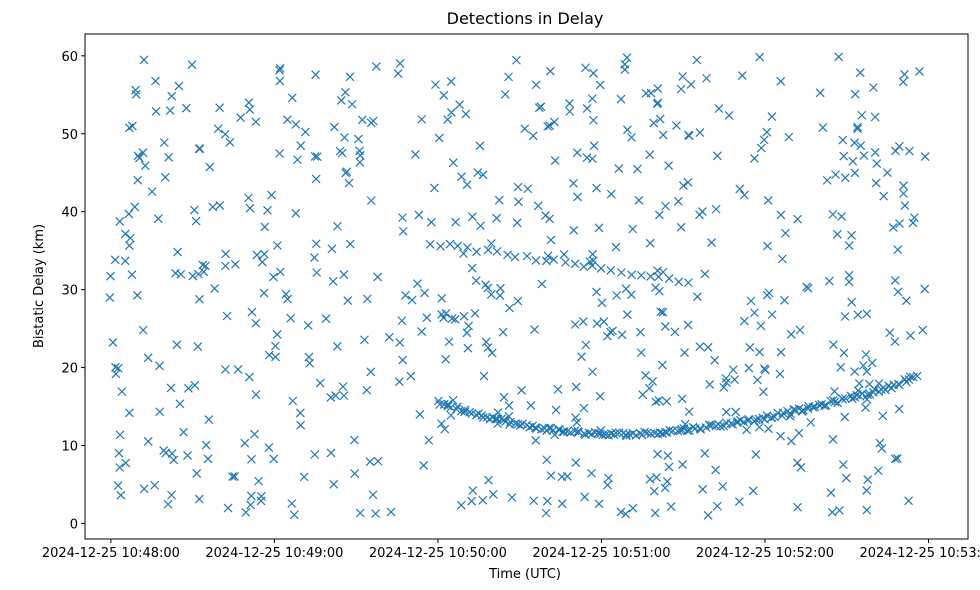  Describe the element at coordinates (524, 574) in the screenshot. I see `x-axis-title: Time (UTC)` at that location.